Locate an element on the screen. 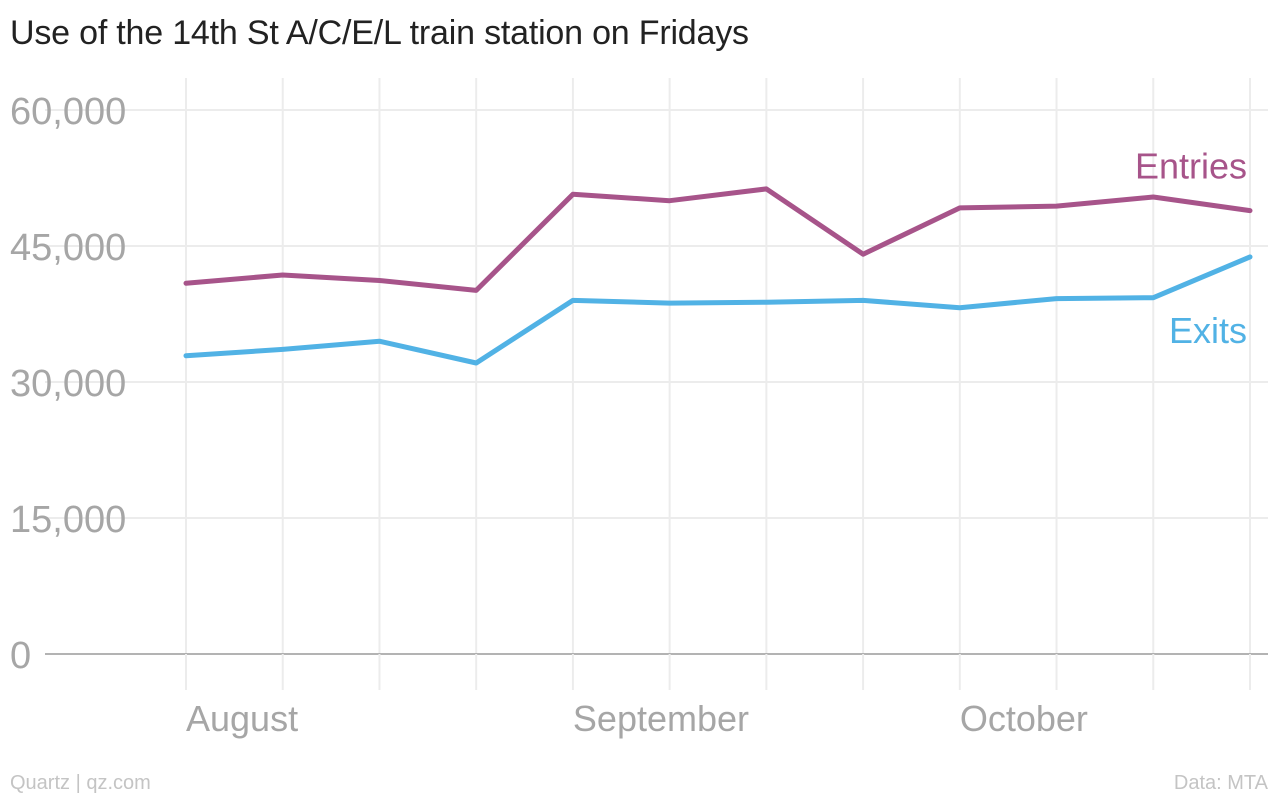 The height and width of the screenshot is (800, 1280). y-tick-label-3: 45,000 is located at coordinates (68, 248).